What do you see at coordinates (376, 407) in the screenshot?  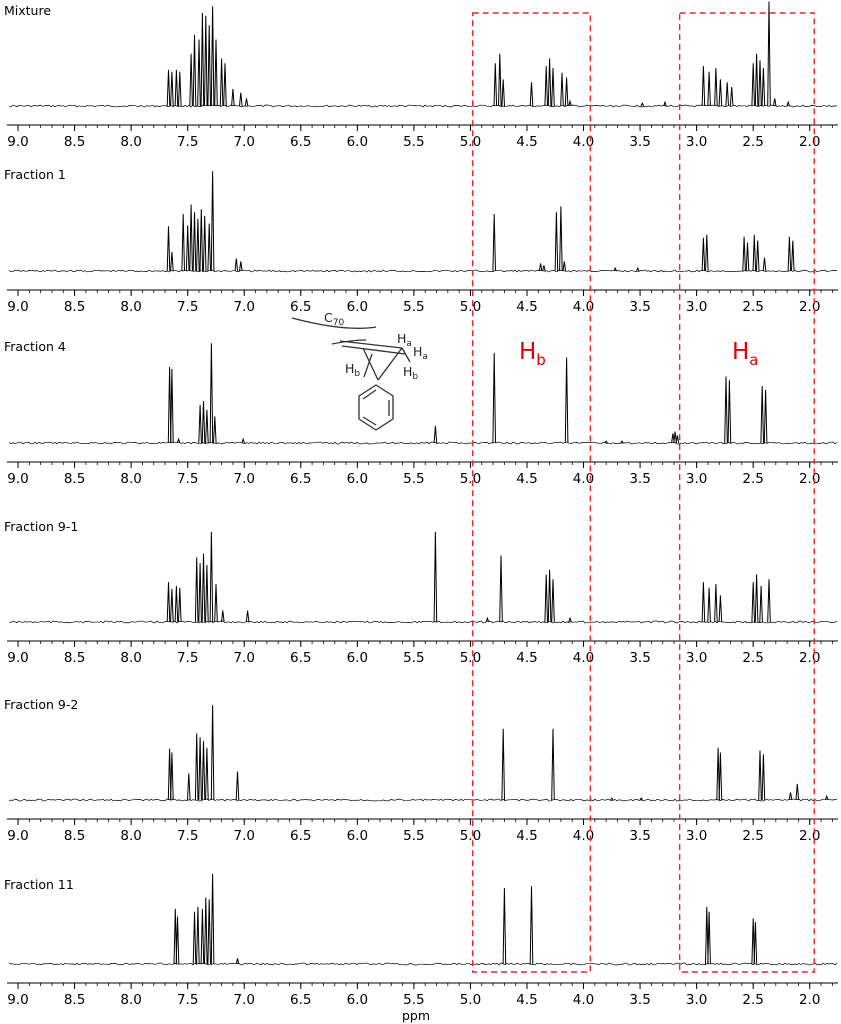 I see `benzene-ring` at bounding box center [376, 407].